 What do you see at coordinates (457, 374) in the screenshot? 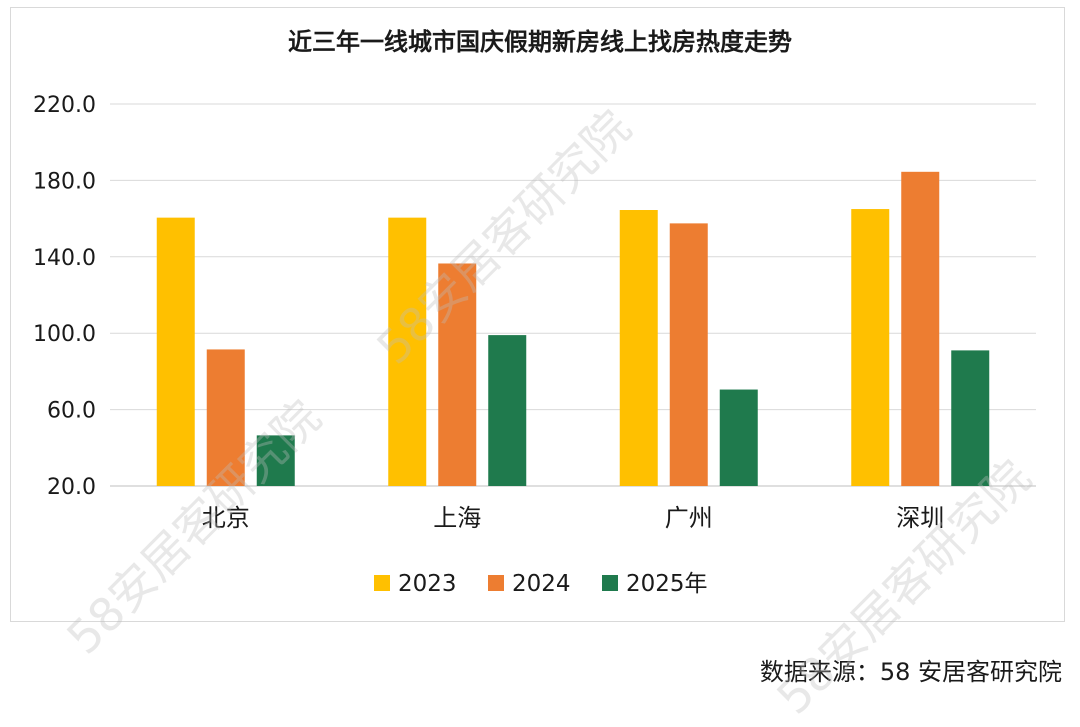
I see `bar-2024-上海` at bounding box center [457, 374].